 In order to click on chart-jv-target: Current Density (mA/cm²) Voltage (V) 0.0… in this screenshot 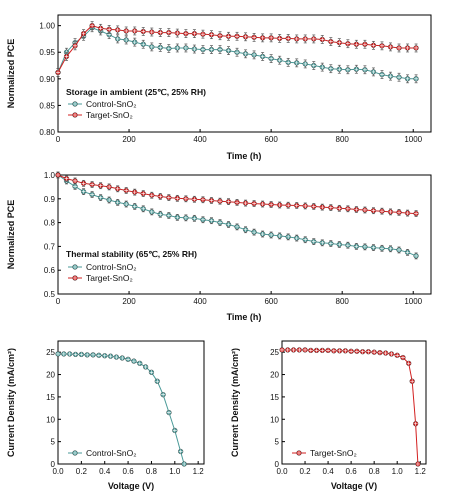, I will do `click(328, 415)`.